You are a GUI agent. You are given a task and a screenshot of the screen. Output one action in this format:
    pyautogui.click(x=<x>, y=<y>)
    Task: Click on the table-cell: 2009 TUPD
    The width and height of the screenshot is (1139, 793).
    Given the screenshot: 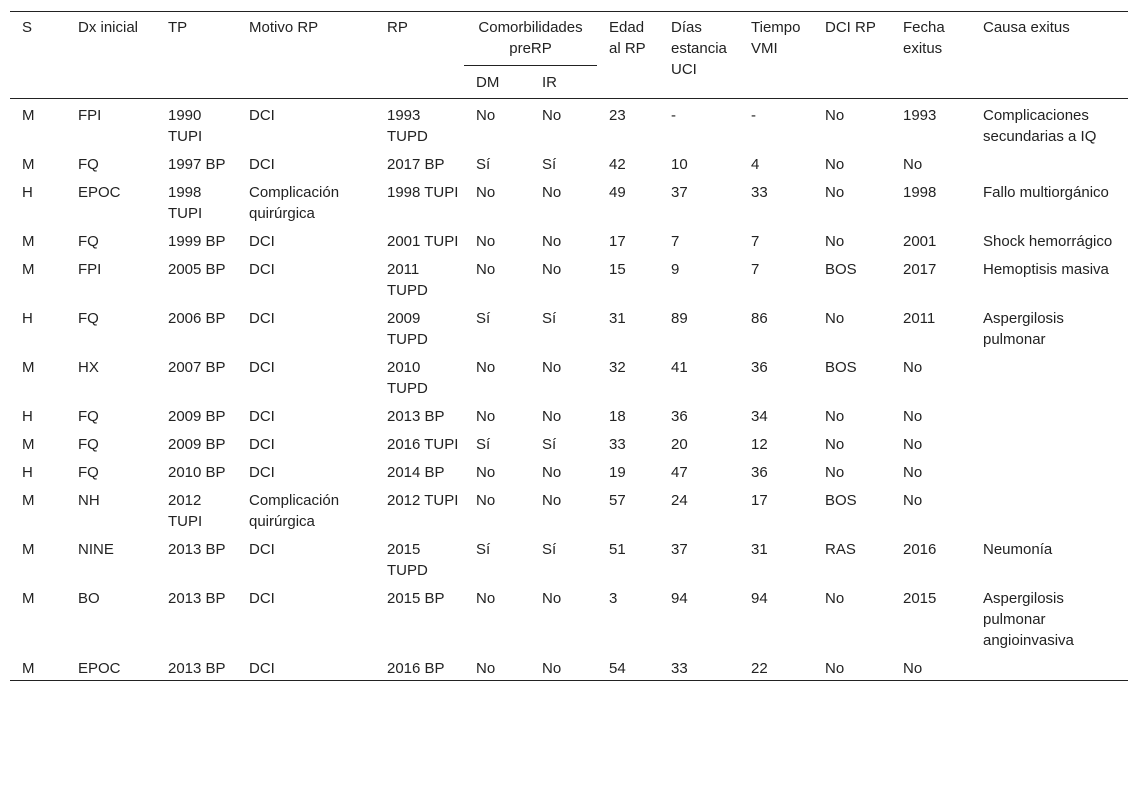 What is the action you would take?
    pyautogui.click(x=407, y=329)
    